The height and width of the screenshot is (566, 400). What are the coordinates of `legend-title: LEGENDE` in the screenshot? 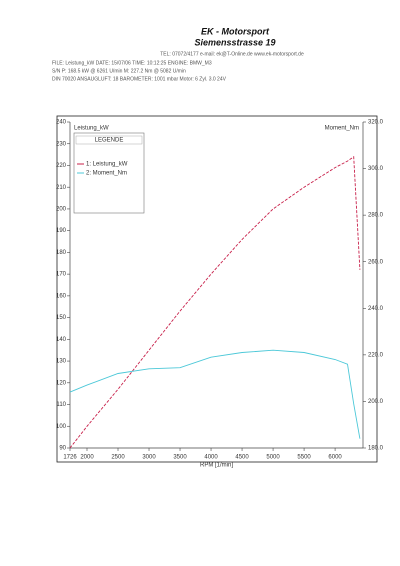 It's located at (109, 141).